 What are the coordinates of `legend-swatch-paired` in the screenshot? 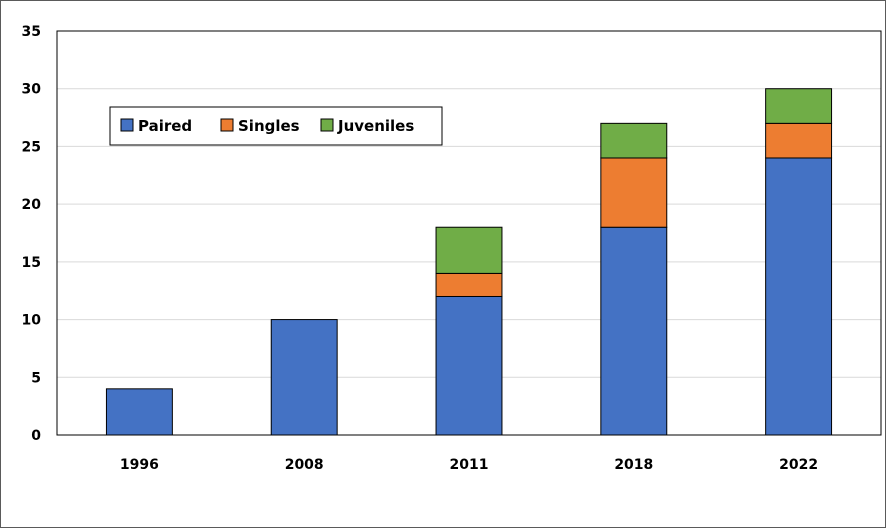 It's located at (127, 125).